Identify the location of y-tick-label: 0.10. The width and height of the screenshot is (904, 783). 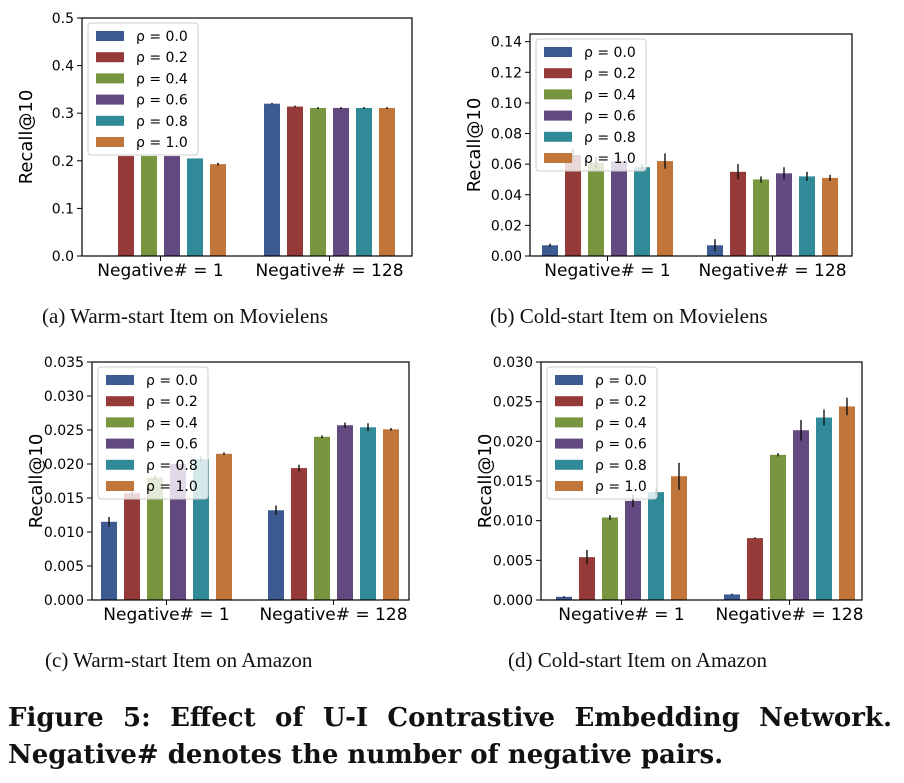
(506, 104).